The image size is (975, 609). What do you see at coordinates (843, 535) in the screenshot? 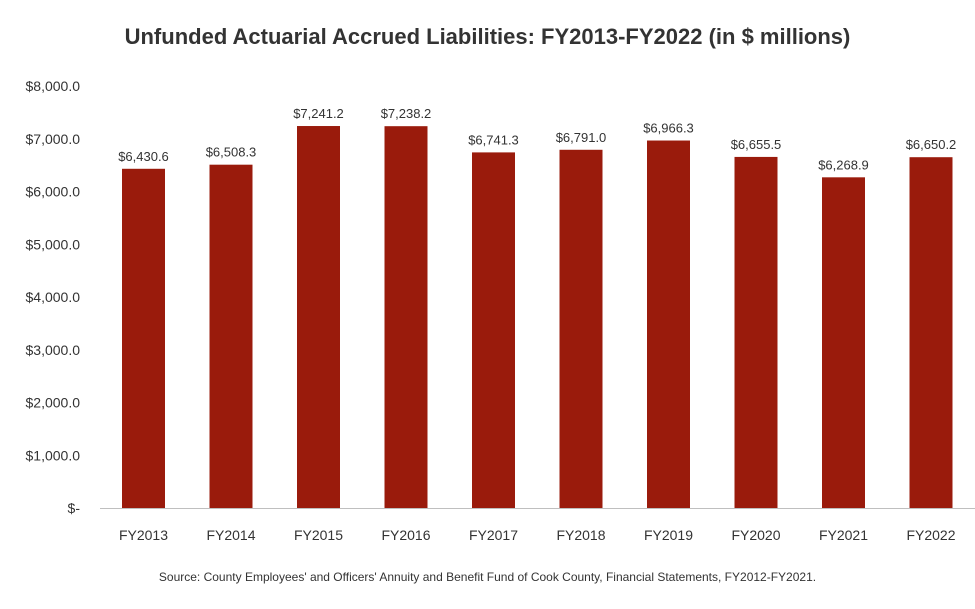
I see `x-tick-label: FY2021` at bounding box center [843, 535].